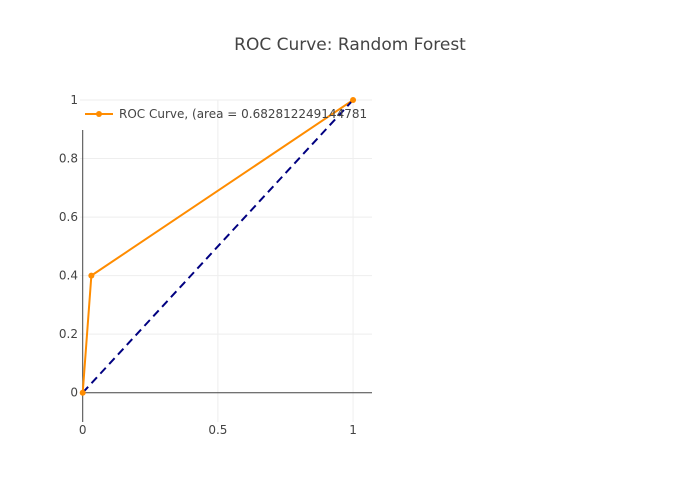 This screenshot has height=504, width=700. I want to click on legend-marker-roc, so click(99, 114).